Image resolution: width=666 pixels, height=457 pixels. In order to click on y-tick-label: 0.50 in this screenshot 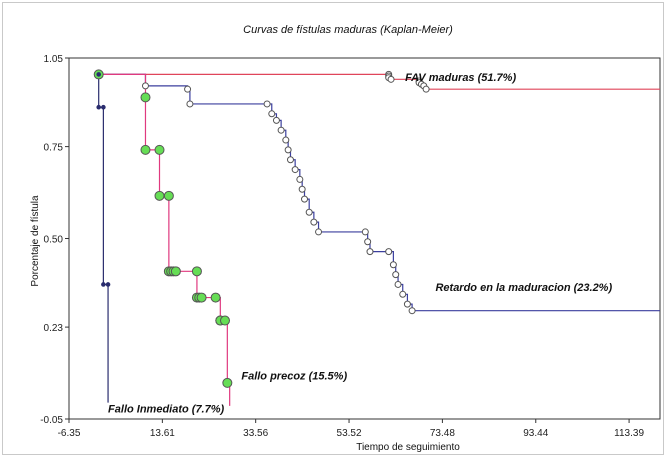, I will do `click(54, 240)`.